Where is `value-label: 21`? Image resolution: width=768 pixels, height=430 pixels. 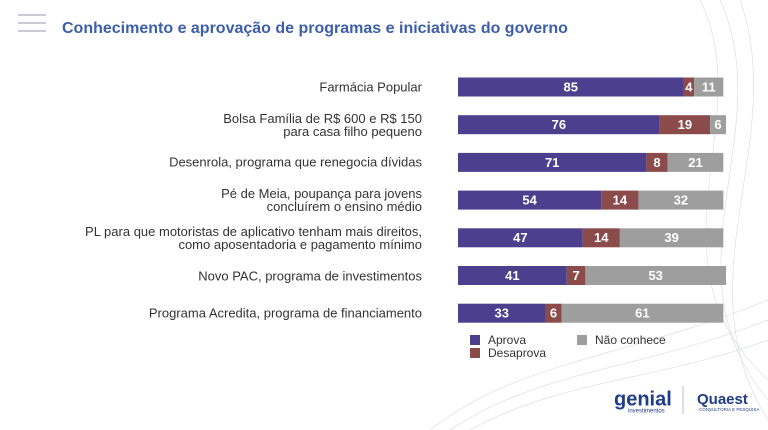 value-label: 21 is located at coordinates (695, 162).